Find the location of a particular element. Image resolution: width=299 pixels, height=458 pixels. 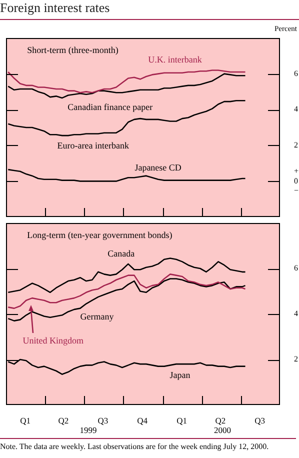

series-label: Japan is located at coordinates (180, 375).